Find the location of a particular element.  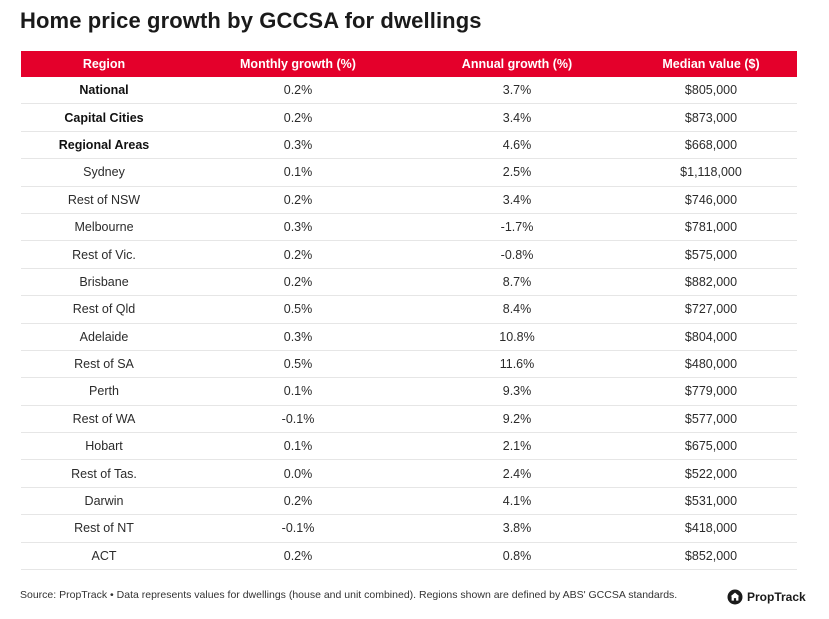

cell-median-value: $746,000 is located at coordinates (711, 200).